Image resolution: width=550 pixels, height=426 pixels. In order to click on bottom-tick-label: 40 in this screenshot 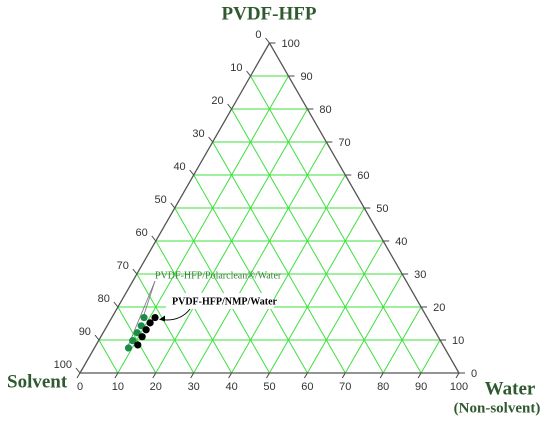, I will do `click(231, 387)`.